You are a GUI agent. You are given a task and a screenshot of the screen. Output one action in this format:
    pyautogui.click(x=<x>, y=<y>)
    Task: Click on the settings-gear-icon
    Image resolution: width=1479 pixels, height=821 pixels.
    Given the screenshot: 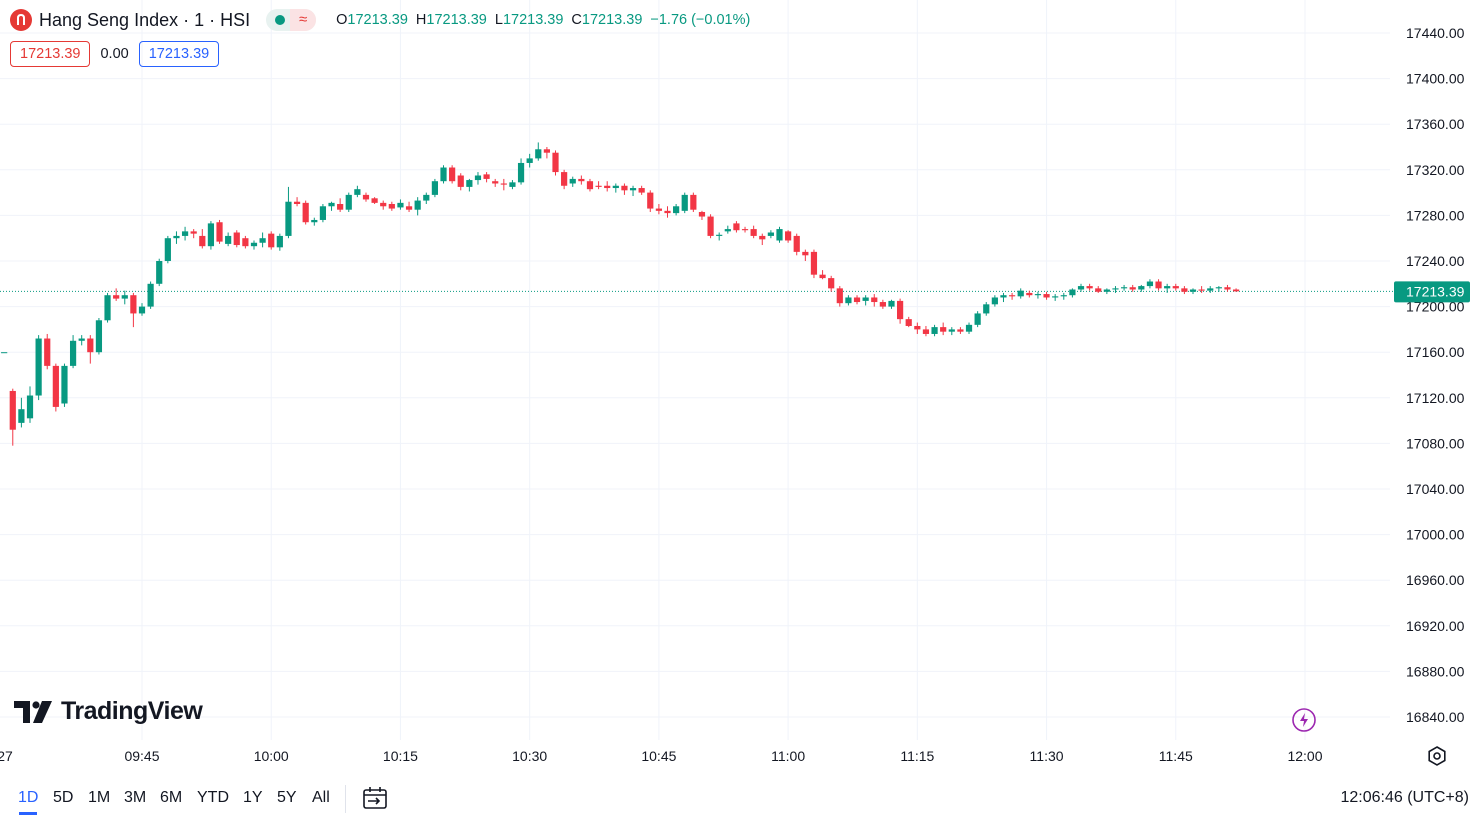 What is the action you would take?
    pyautogui.click(x=1437, y=756)
    